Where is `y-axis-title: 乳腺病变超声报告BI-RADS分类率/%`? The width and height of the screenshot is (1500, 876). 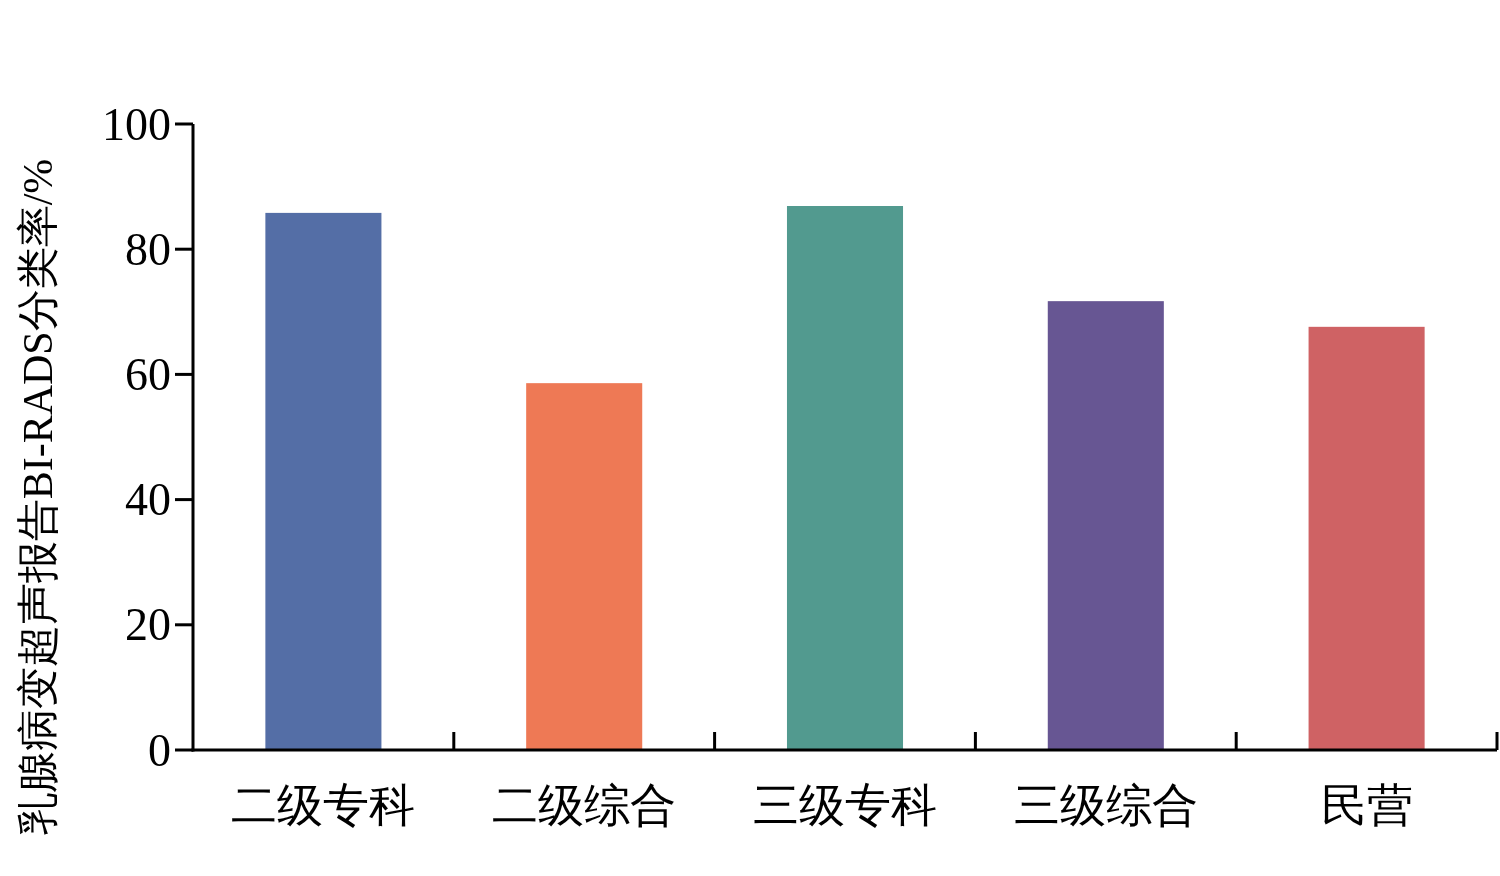
y-axis-title: 乳腺病变超声报告BI-RADS分类率/% is located at coordinates (38, 497).